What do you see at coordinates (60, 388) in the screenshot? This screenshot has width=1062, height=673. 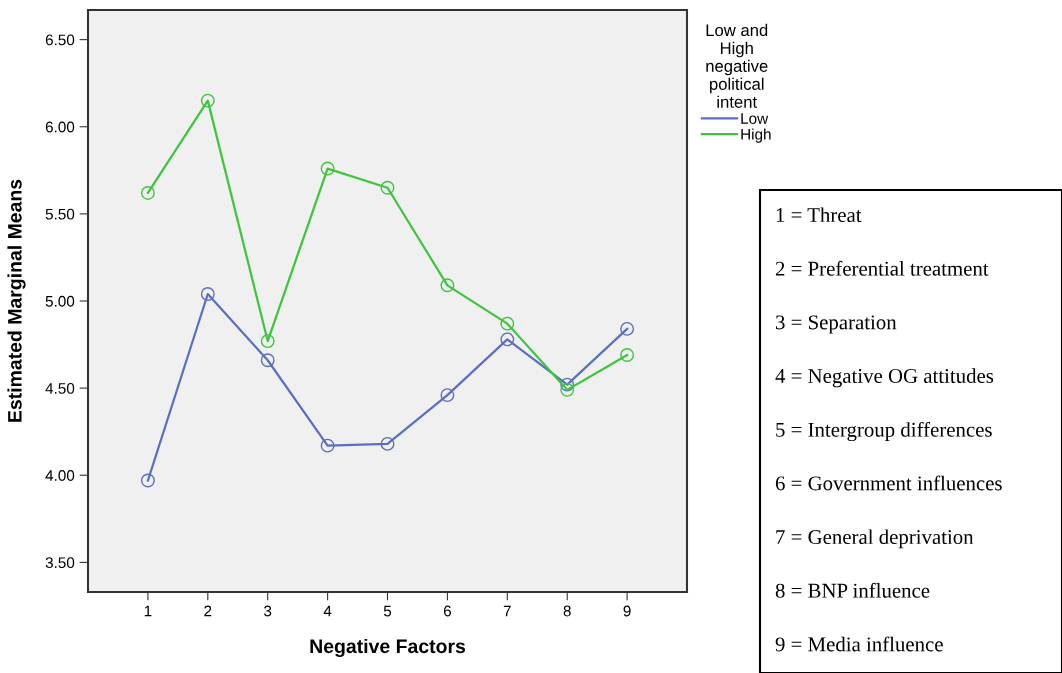 I see `y-tick-label: 4.50` at bounding box center [60, 388].